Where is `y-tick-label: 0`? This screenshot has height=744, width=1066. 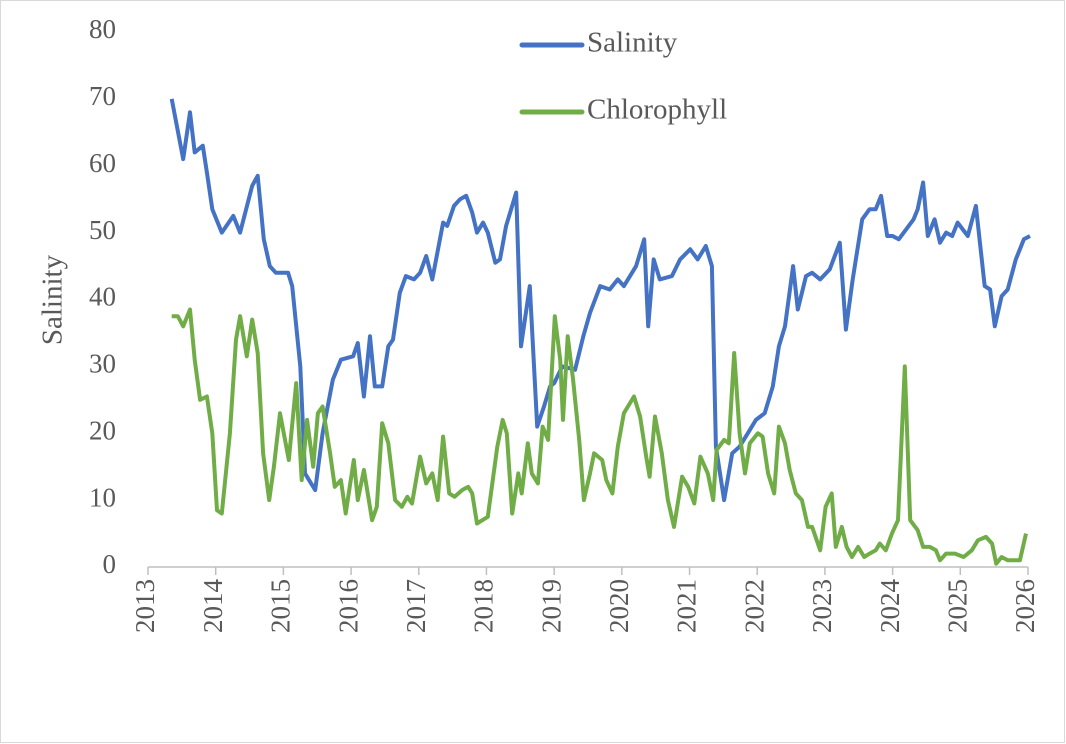 y-tick-label: 0 is located at coordinates (110, 564).